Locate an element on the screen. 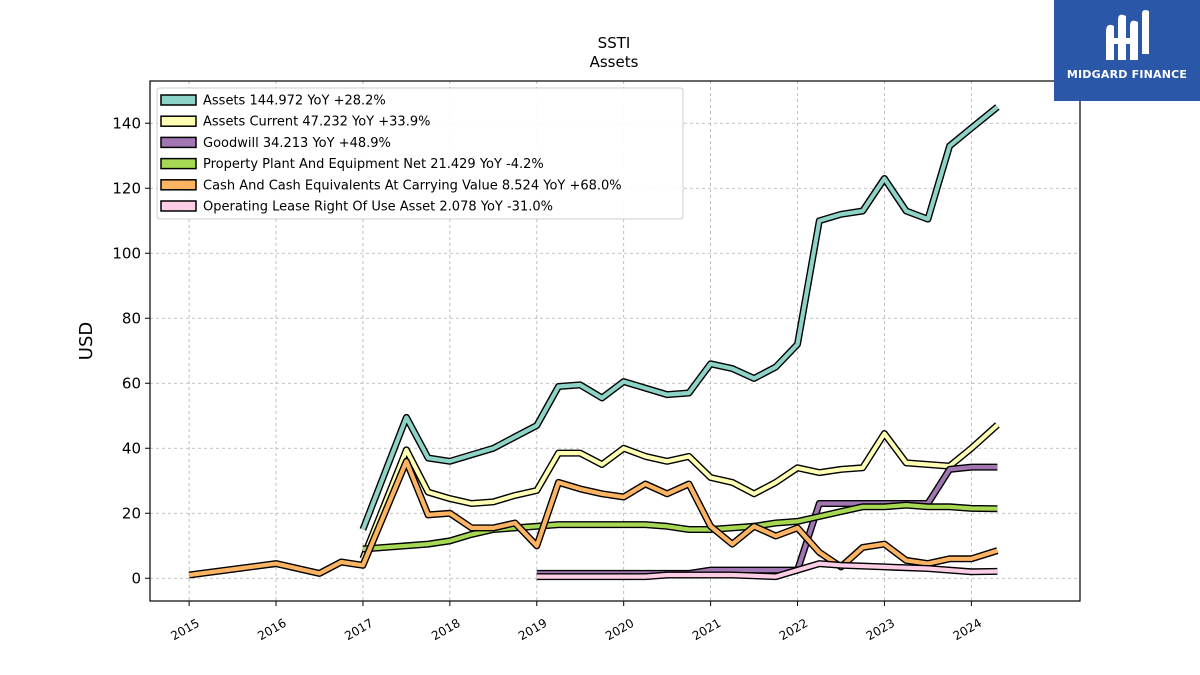 This screenshot has width=1200, height=675. x-tick-label: 2022 is located at coordinates (793, 629).